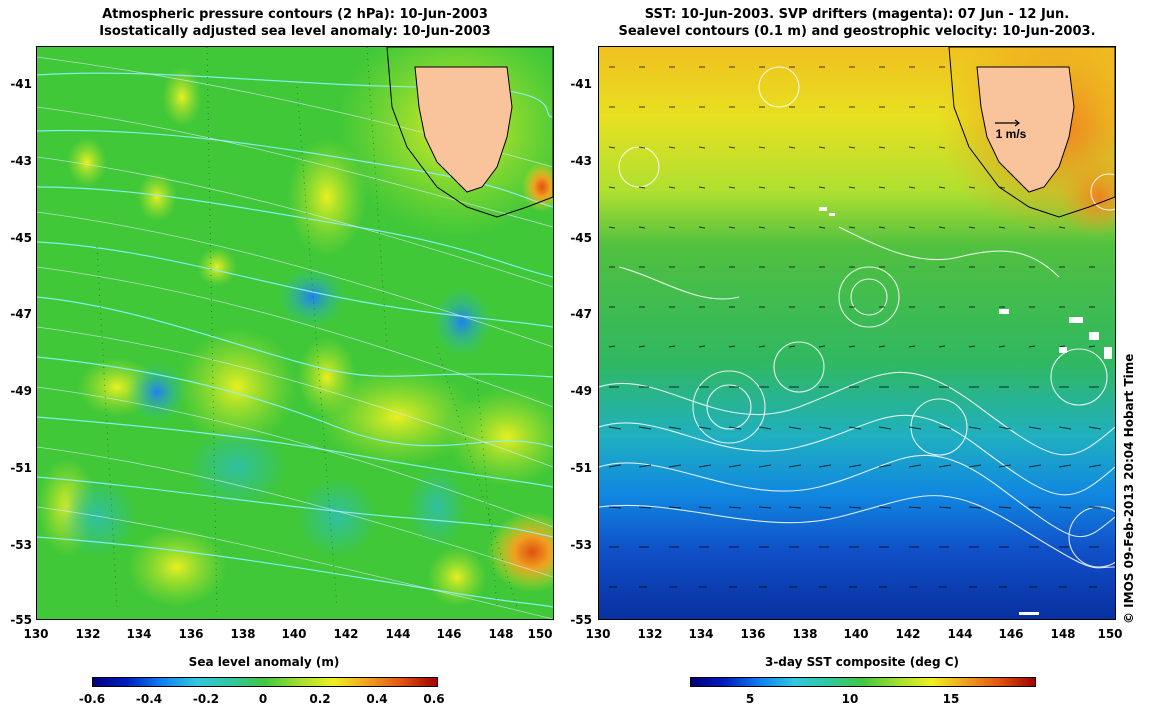  I want to click on left-y-label: -45, so click(21, 238).